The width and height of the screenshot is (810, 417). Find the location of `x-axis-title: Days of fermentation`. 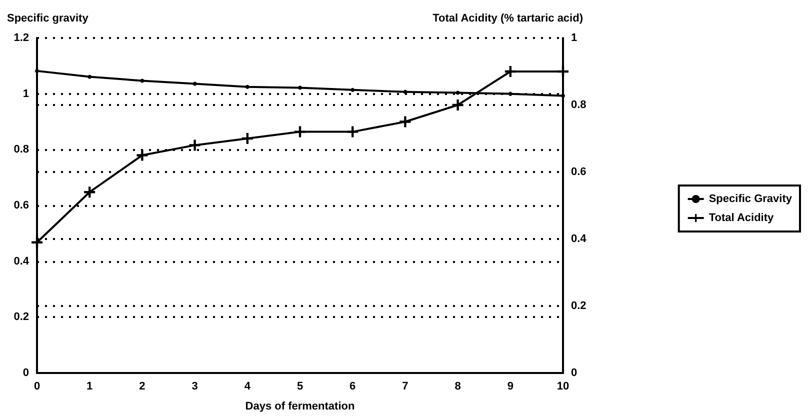

x-axis-title: Days of fermentation is located at coordinates (300, 406).